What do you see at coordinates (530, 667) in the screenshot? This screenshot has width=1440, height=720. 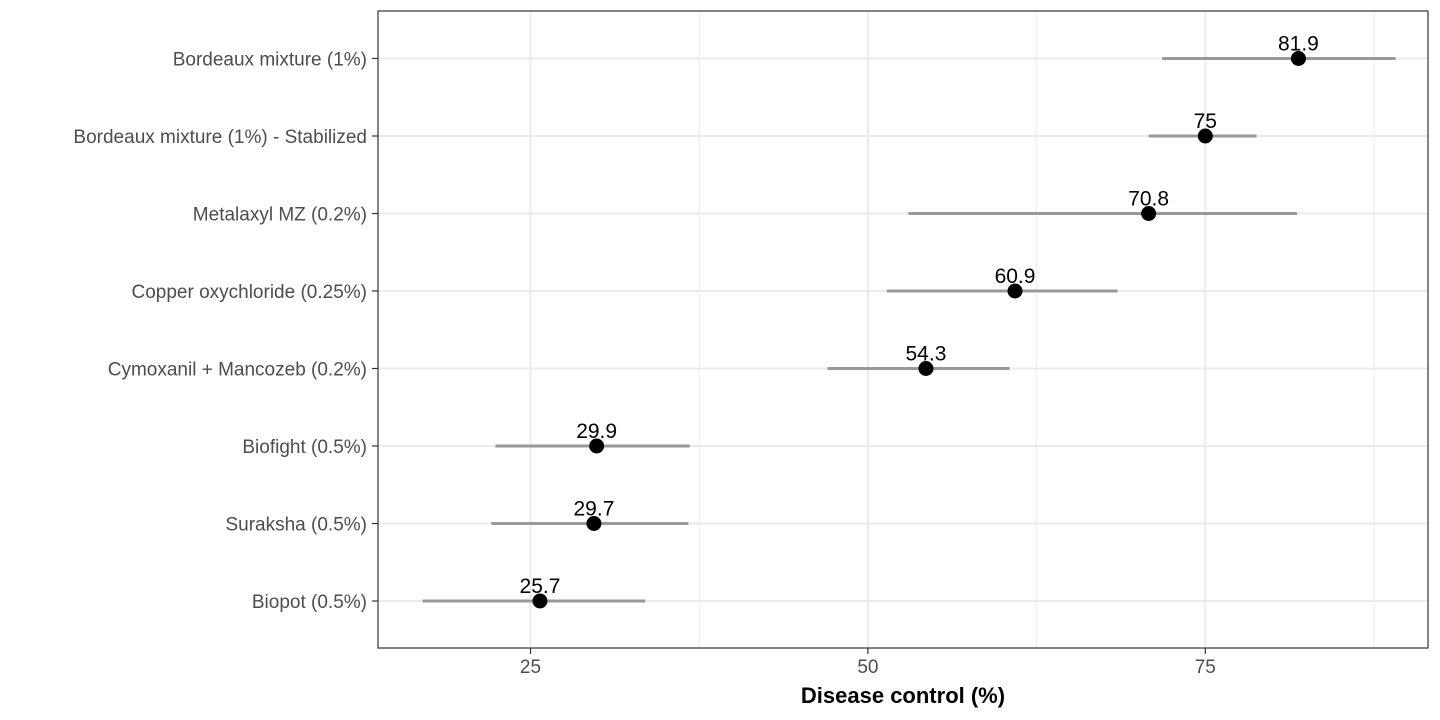 I see `x-tick-label-25: 25` at bounding box center [530, 667].